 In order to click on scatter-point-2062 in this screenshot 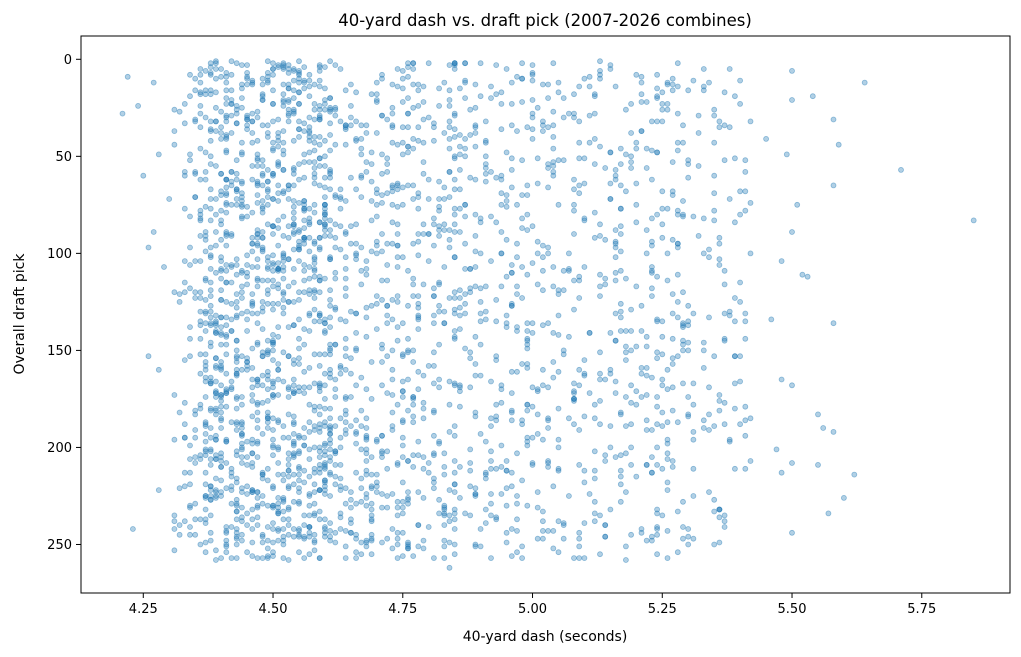, I will do `click(667, 443)`.